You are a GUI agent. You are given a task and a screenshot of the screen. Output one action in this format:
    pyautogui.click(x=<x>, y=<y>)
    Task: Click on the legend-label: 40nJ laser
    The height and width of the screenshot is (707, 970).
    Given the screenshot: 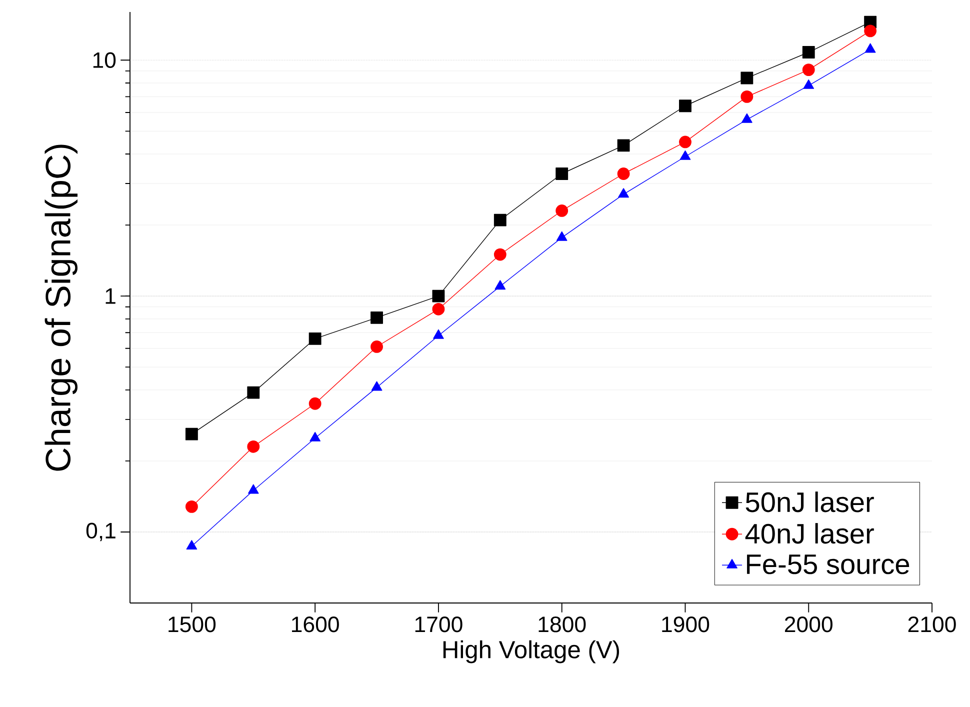 What is the action you would take?
    pyautogui.click(x=809, y=533)
    